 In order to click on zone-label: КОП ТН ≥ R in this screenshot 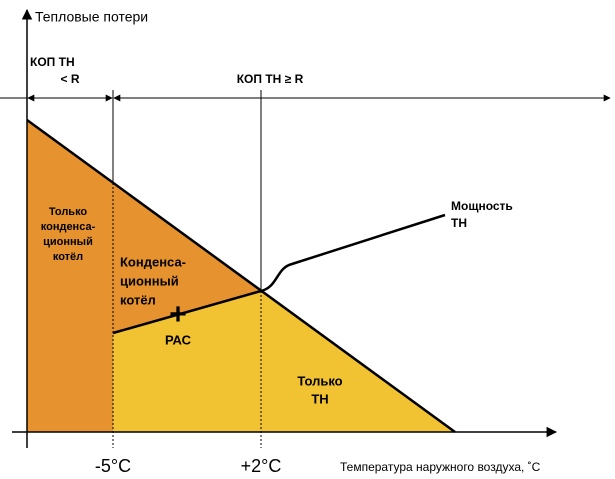, I will do `click(270, 79)`.